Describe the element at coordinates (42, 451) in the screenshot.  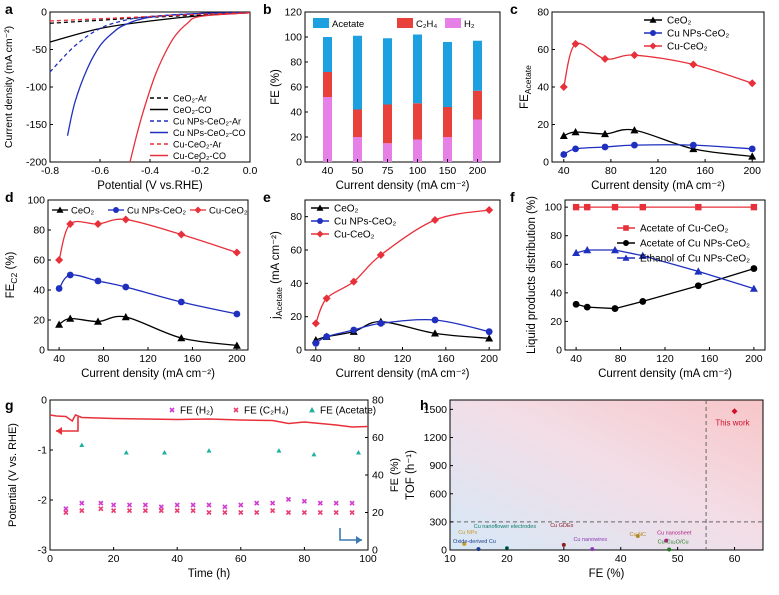
I see `y-tick-label: -1` at that location.